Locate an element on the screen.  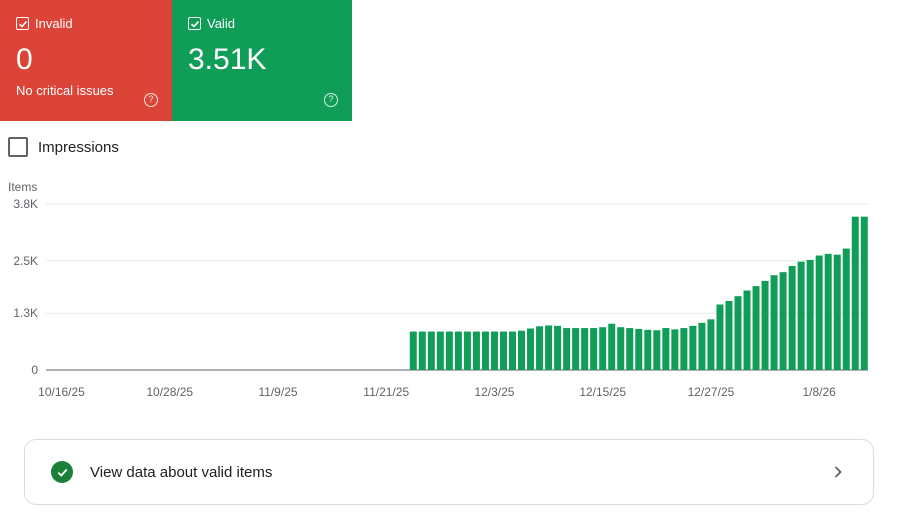
x-tick-label: 12/15/25 is located at coordinates (602, 392).